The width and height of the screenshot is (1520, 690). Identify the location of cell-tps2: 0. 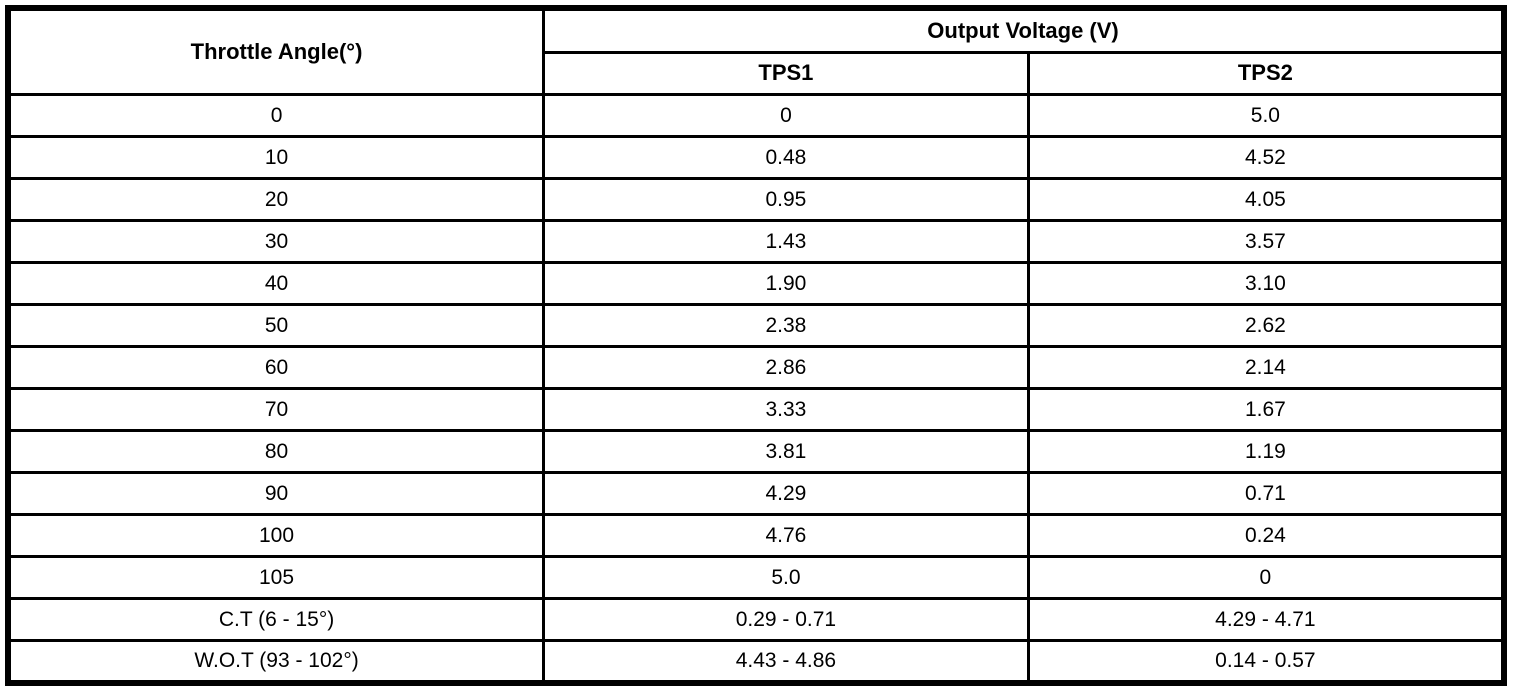
(1266, 577).